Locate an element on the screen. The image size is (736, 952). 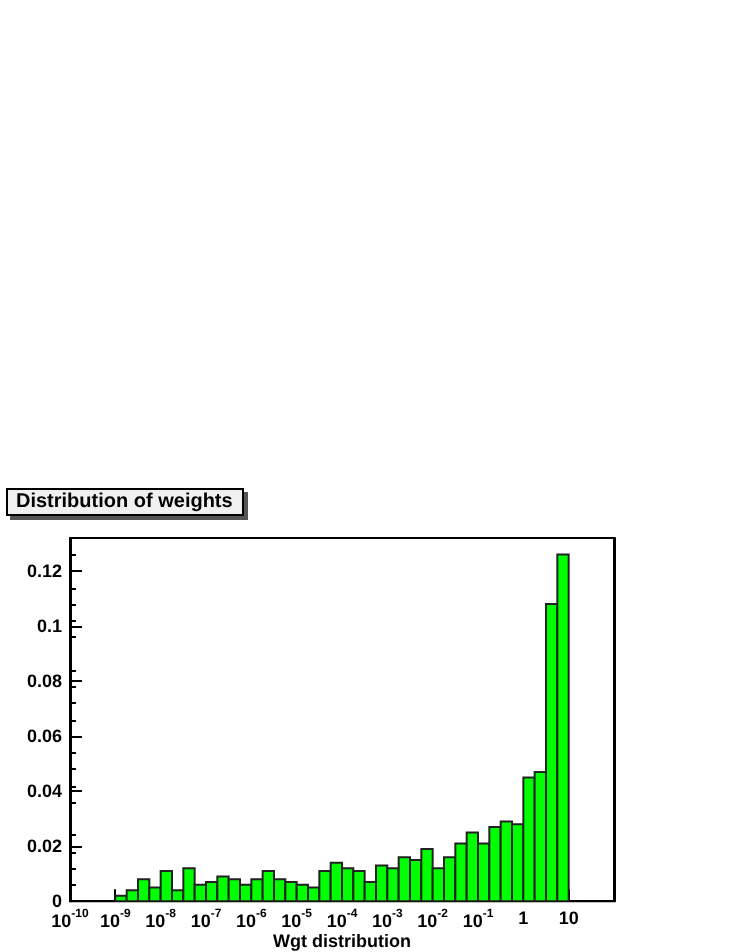
y-tick-label: 0.02 is located at coordinates (44, 846).